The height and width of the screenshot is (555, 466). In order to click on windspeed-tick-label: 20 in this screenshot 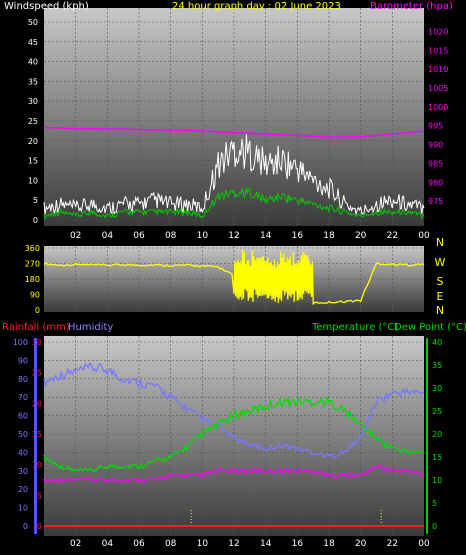, I will do `click(33, 141)`.